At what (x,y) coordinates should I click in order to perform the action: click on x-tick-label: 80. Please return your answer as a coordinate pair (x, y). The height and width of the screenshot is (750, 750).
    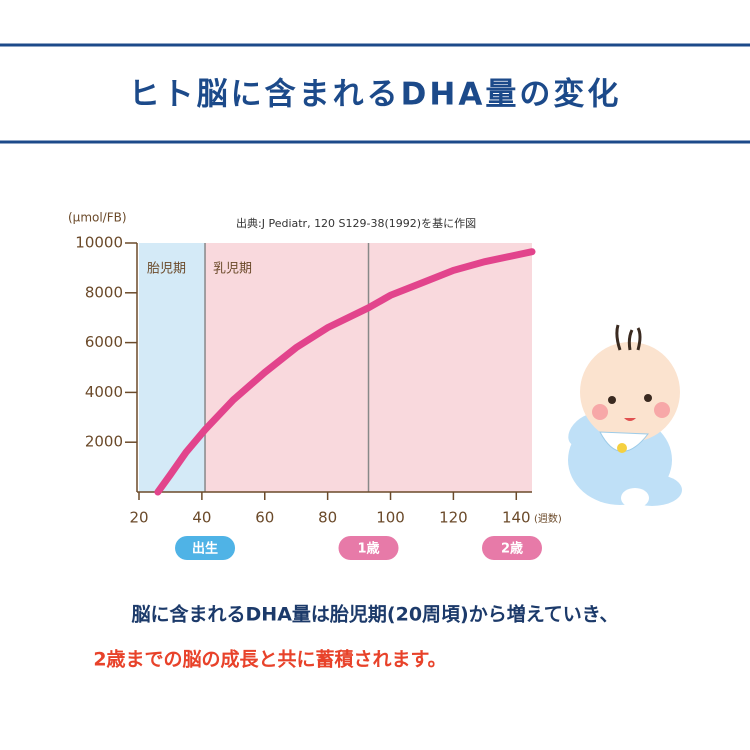
    Looking at the image, I should click on (327, 518).